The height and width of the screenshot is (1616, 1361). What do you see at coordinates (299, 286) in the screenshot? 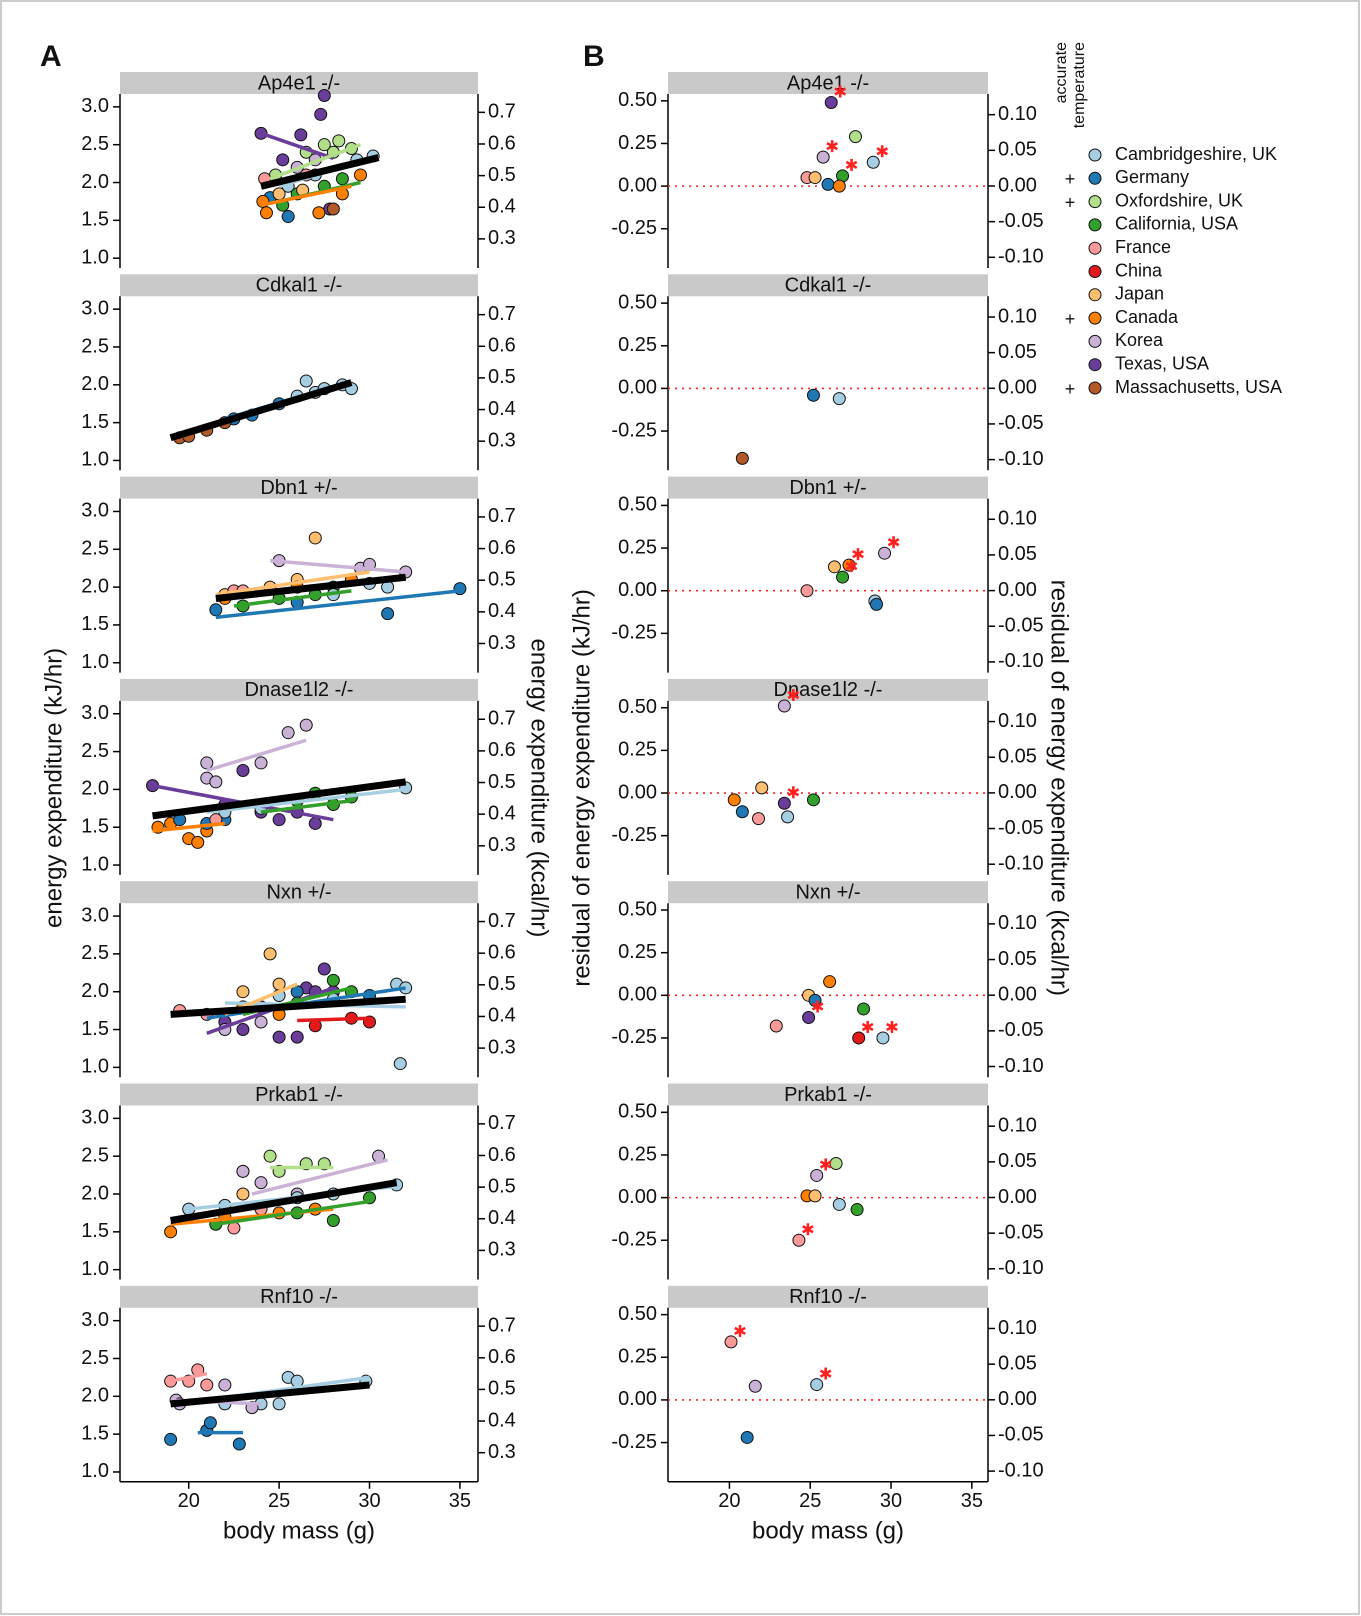
I see `facet-title: Cdkal1 -/-` at bounding box center [299, 286].